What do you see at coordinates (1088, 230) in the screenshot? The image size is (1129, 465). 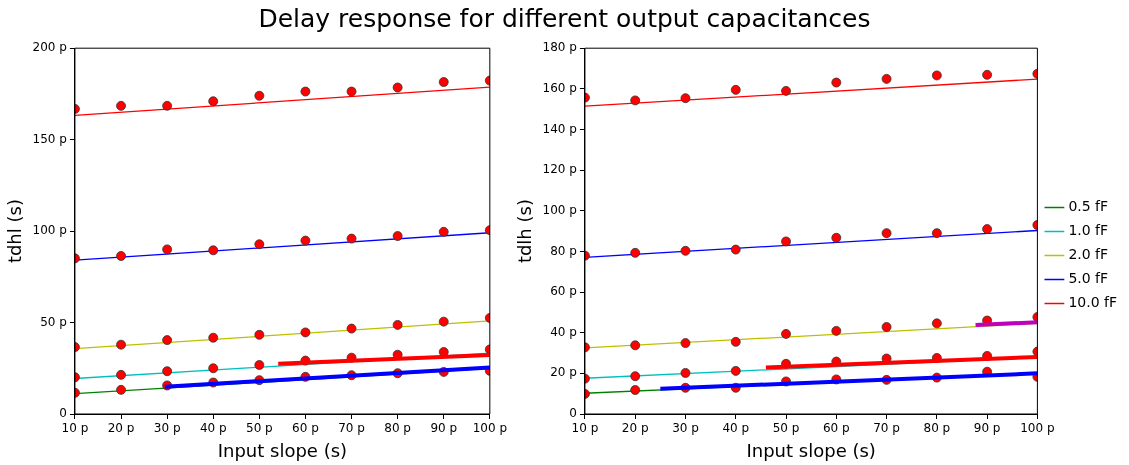 I see `legend-label: 1.0 fF` at bounding box center [1088, 230].